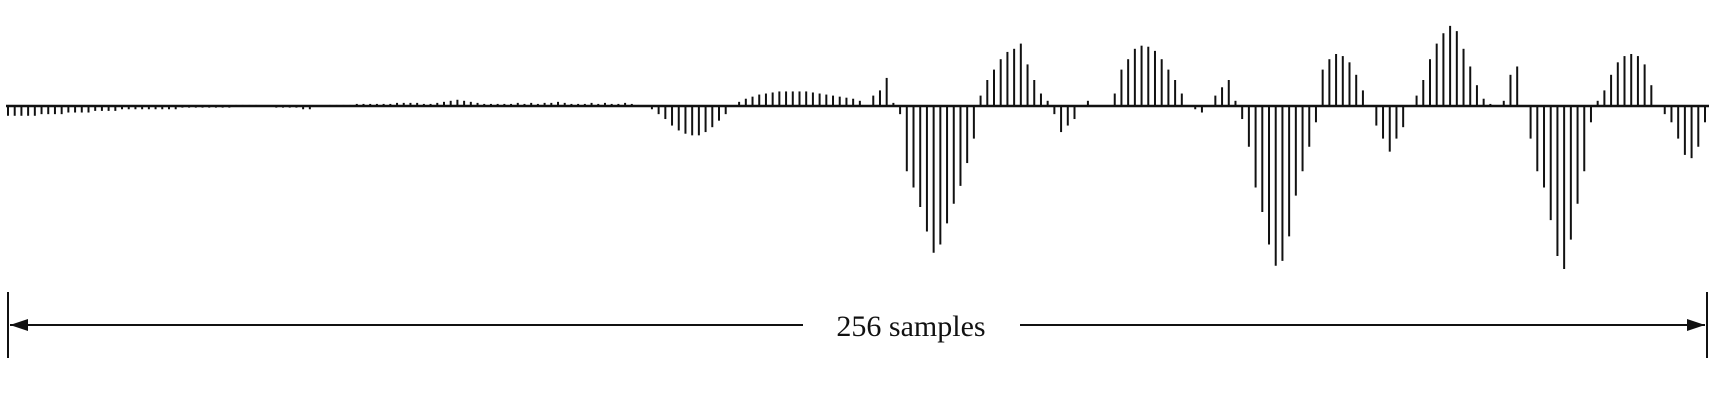  What do you see at coordinates (1696, 325) in the screenshot?
I see `span-arrow-right` at bounding box center [1696, 325].